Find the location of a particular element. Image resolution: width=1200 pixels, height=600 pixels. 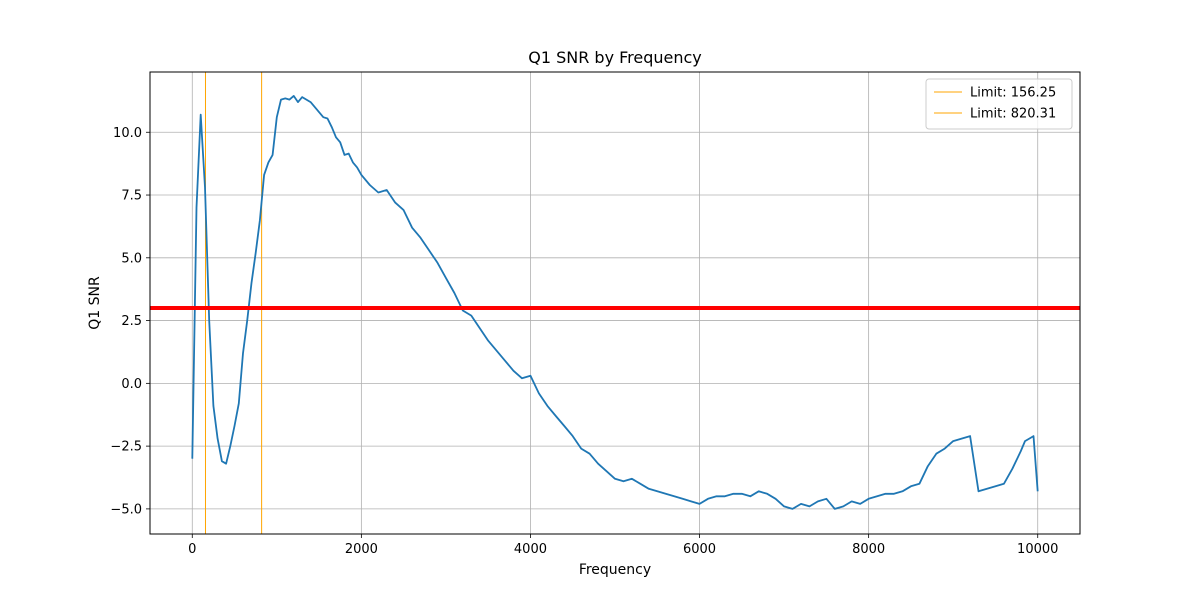

y-tick-label: −2.5 is located at coordinates (126, 447).